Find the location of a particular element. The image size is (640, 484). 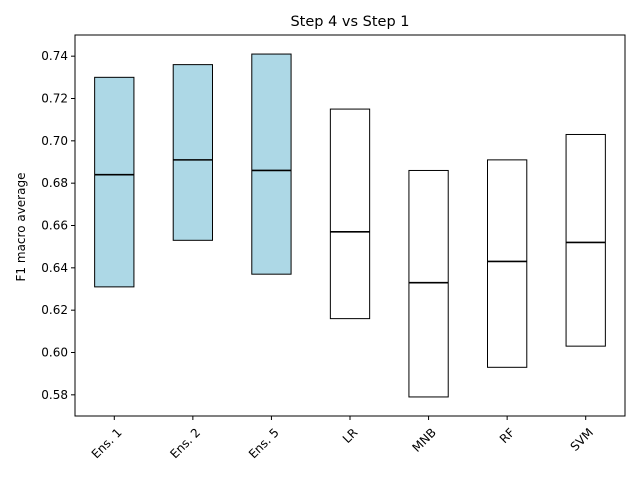

y-tick-label: 0.74 is located at coordinates (54, 56).